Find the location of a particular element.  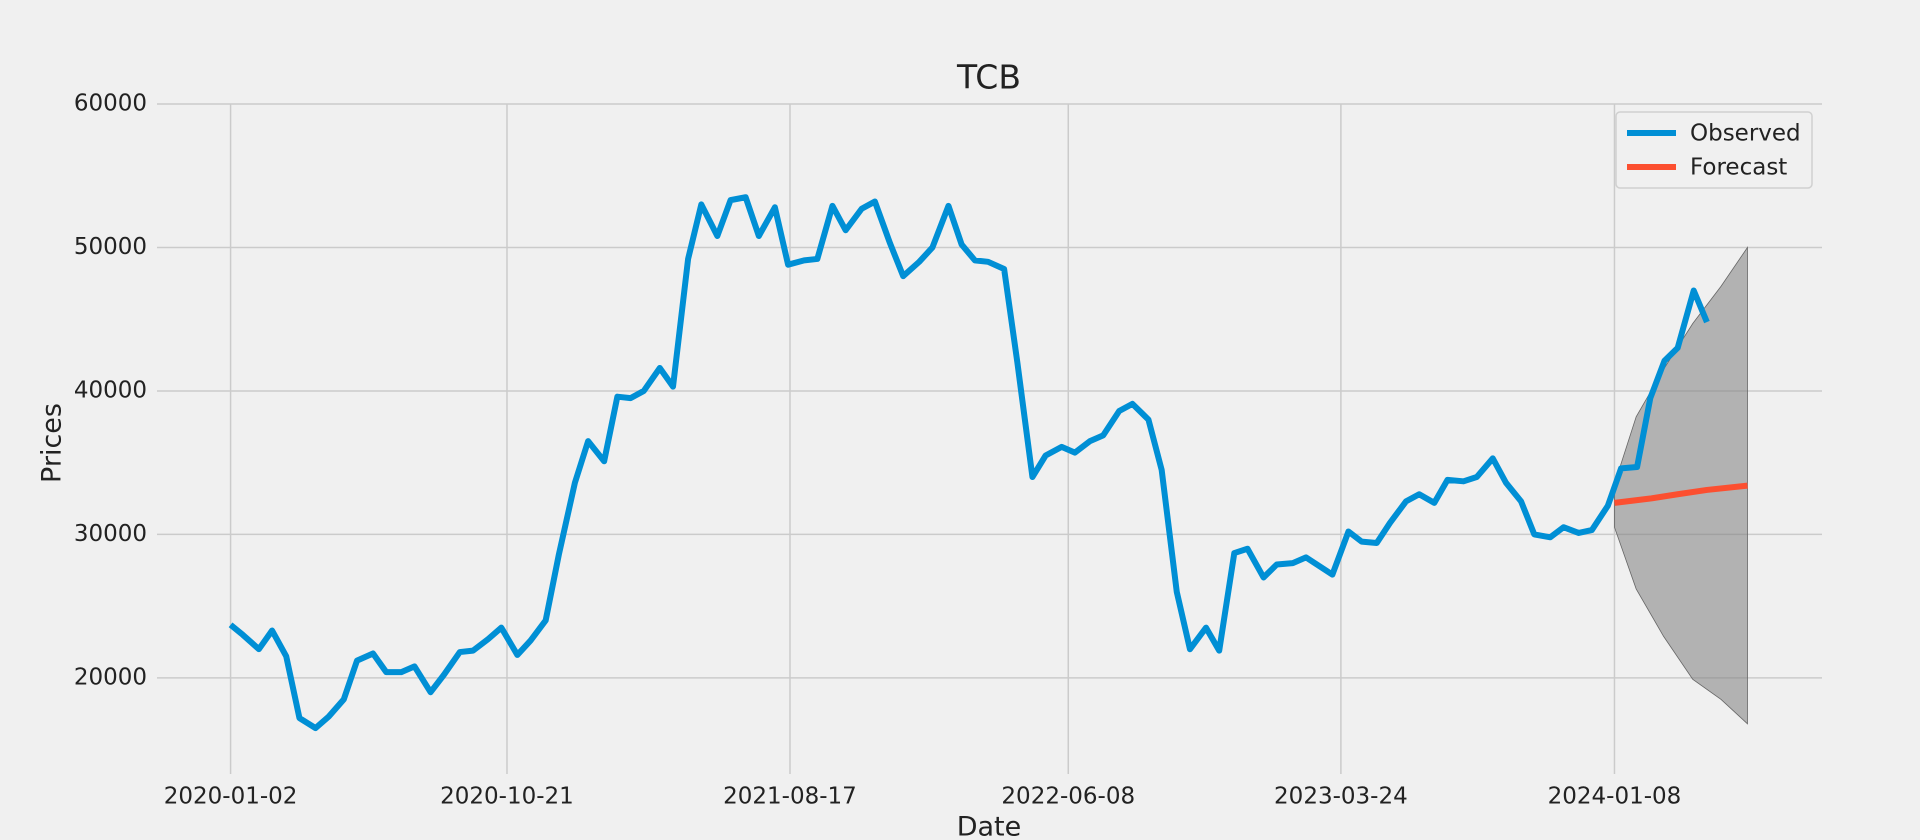

y-tick-label: 30000 is located at coordinates (110, 534).